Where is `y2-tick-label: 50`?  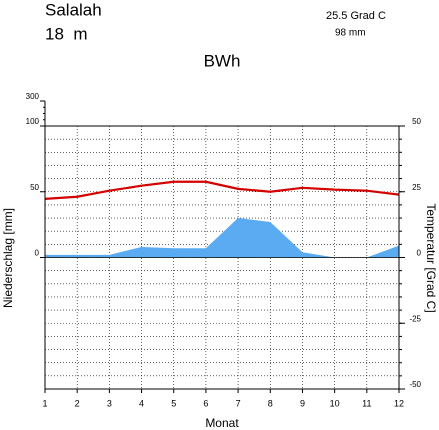
y2-tick-label: 50 is located at coordinates (416, 121).